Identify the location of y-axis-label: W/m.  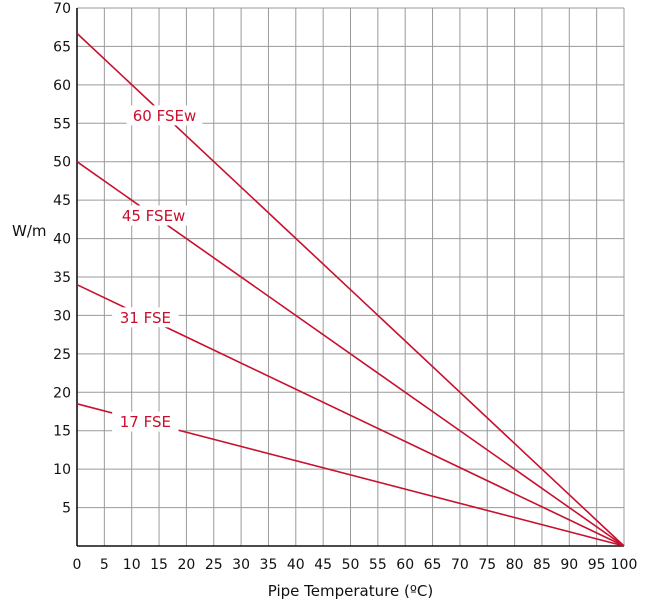
(29, 231).